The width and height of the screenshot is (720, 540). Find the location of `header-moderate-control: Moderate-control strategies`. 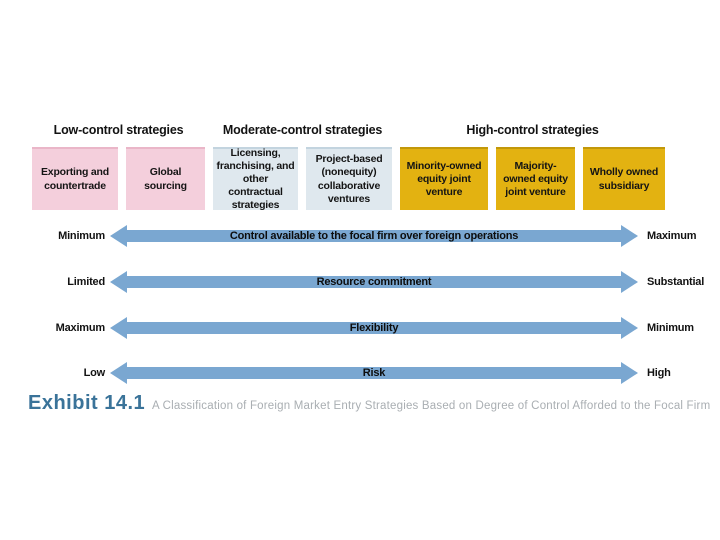

header-moderate-control: Moderate-control strategies is located at coordinates (302, 130).